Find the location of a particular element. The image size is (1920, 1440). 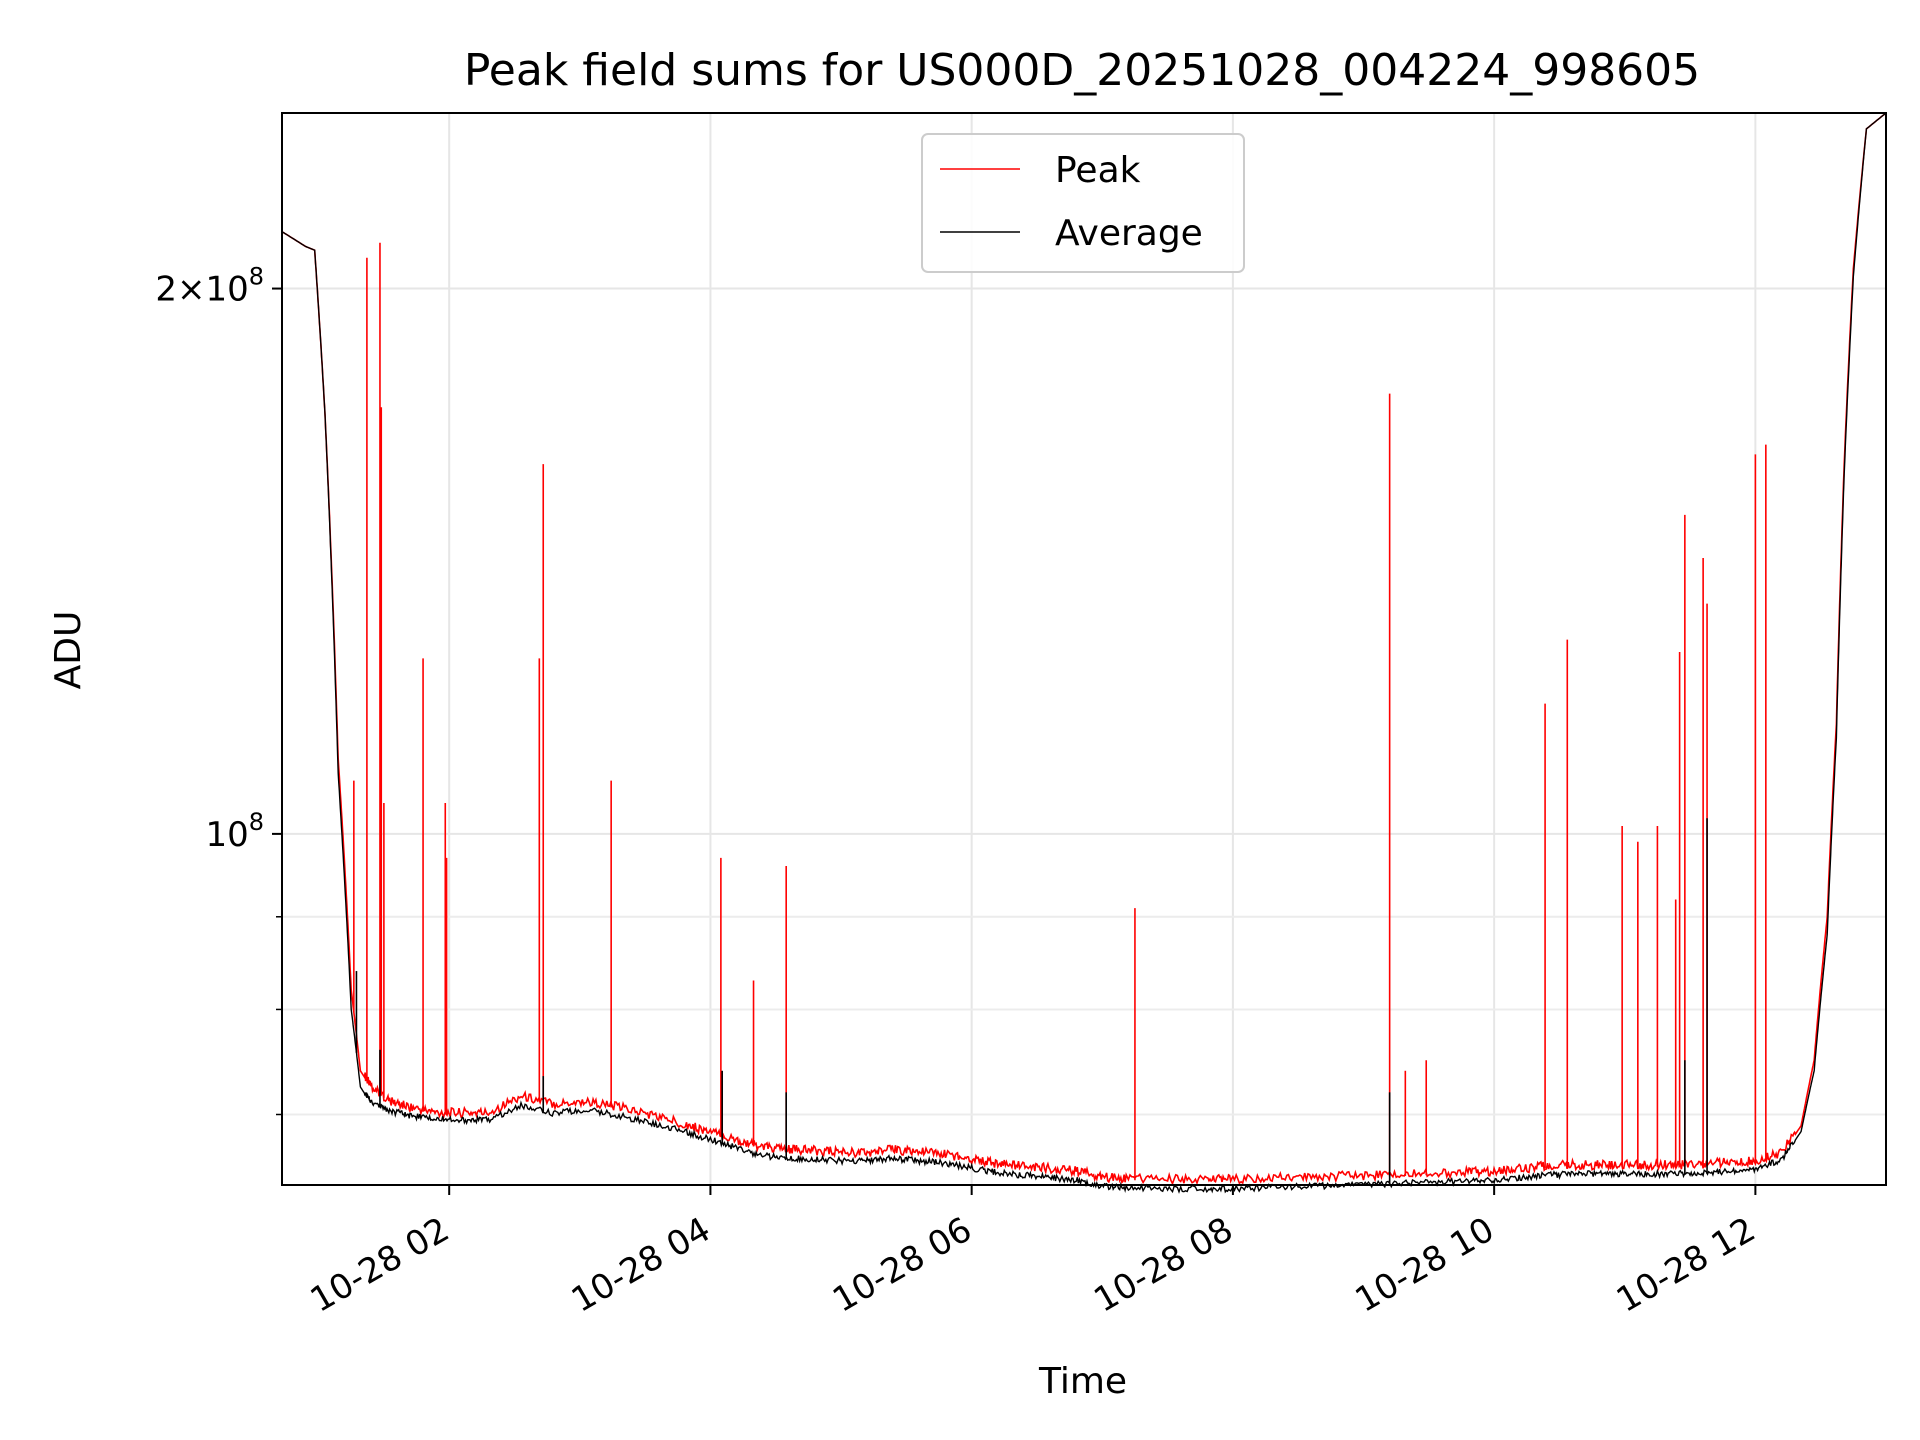

legend-peak-label: Peak is located at coordinates (1098, 170).